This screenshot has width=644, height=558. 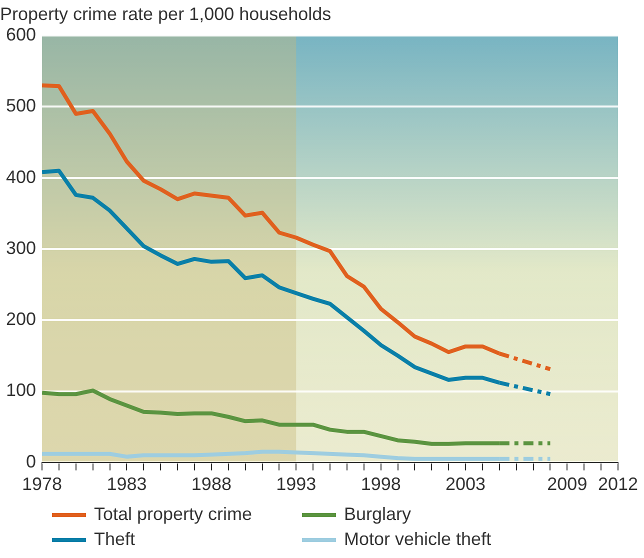 What do you see at coordinates (21, 34) in the screenshot?
I see `y-tick-label: 600` at bounding box center [21, 34].